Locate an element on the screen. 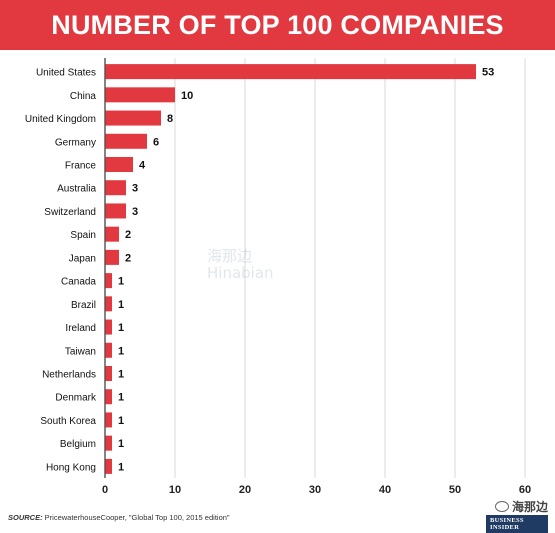 The image size is (555, 533). category-label: Belgium is located at coordinates (78, 444).